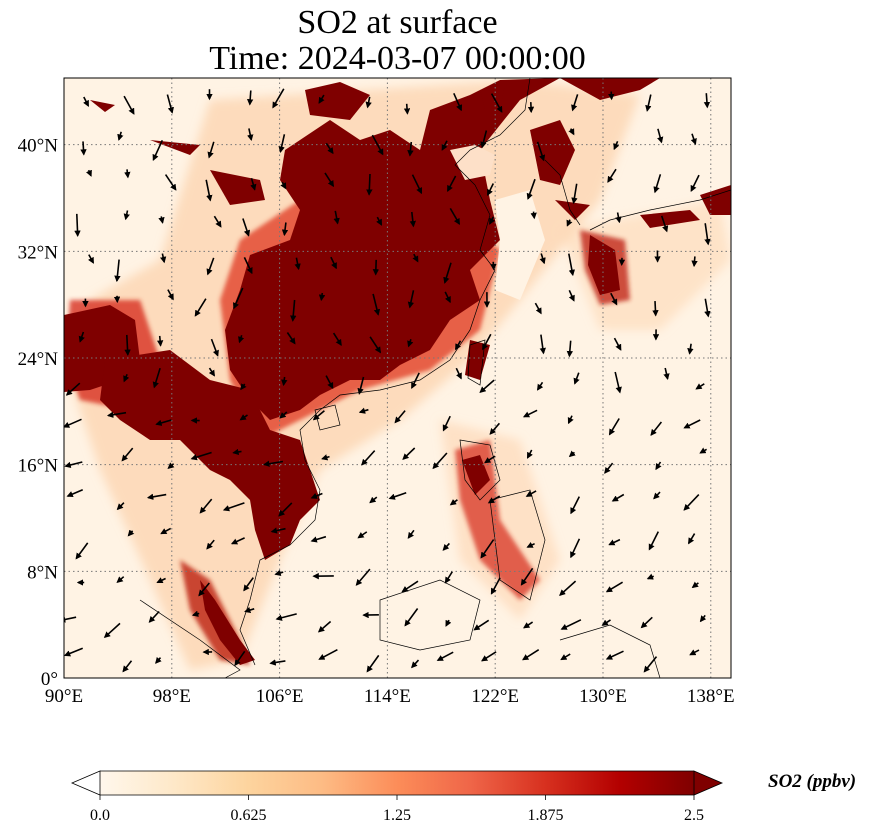  I want to click on colorbar-min-extend, so click(85, 783).